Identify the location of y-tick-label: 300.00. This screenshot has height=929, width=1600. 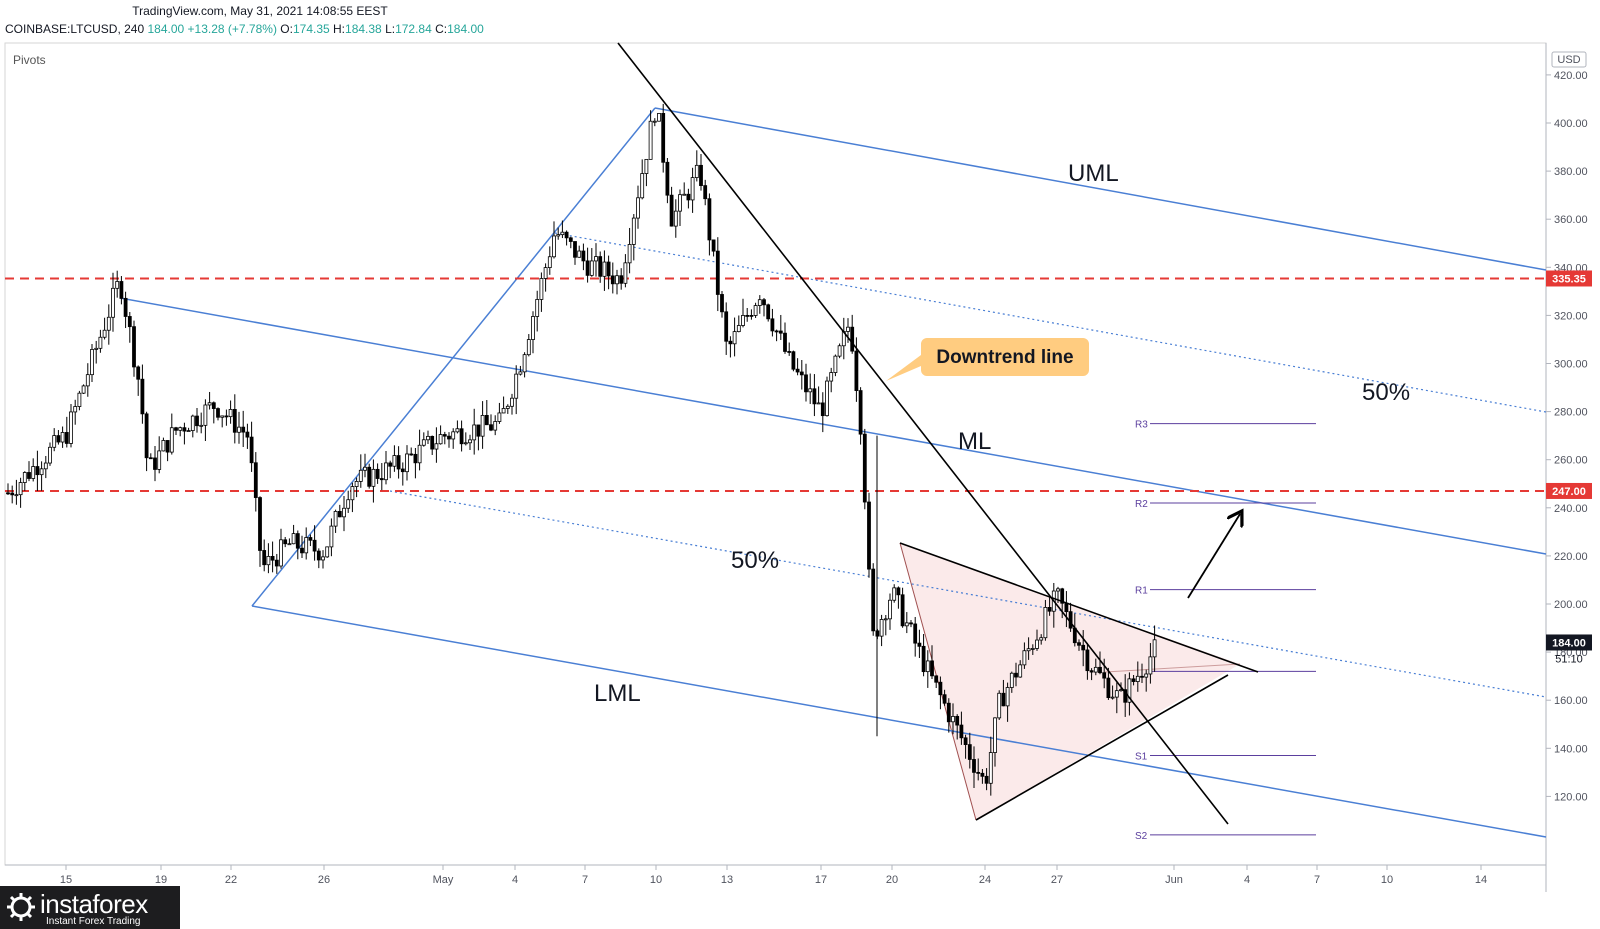
(1571, 365).